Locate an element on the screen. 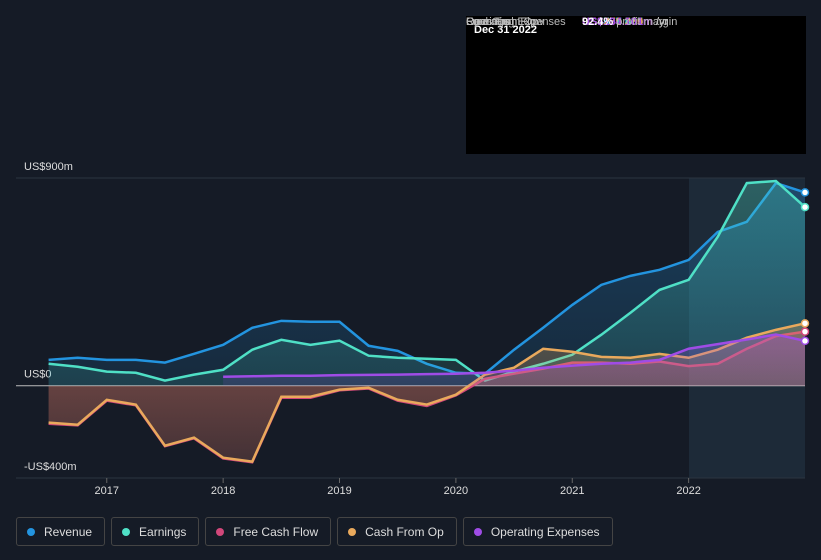  y-tick-label: US$900m is located at coordinates (48, 167).